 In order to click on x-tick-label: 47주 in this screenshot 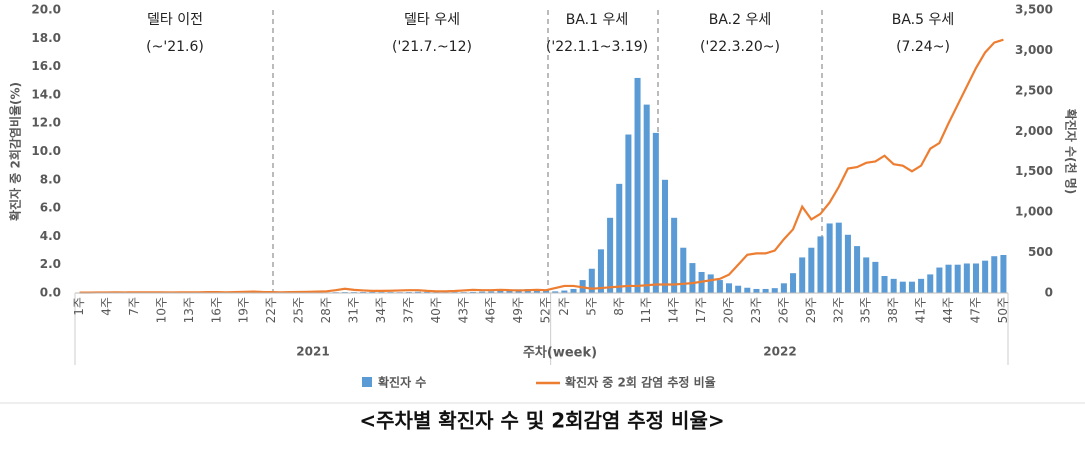, I will do `click(975, 310)`.